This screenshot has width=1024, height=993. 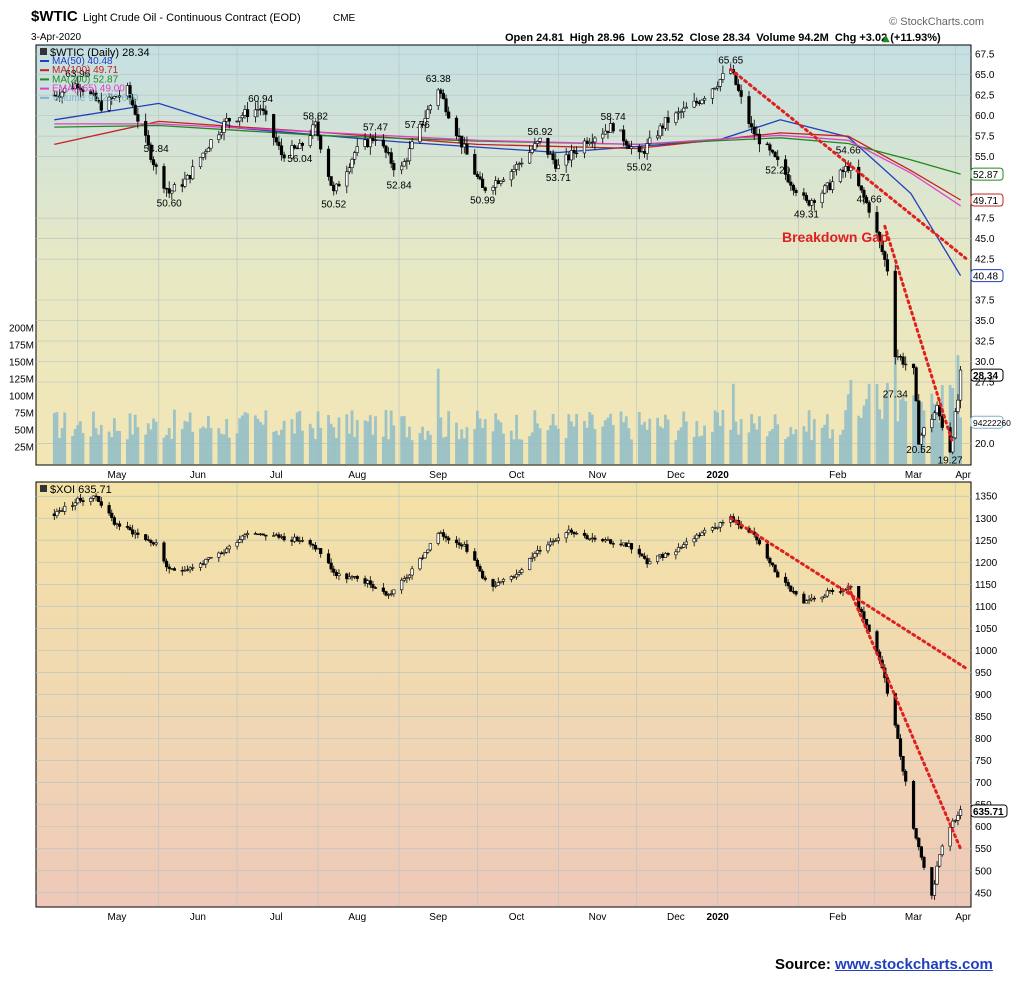 I want to click on p1-ytick-5: 37.5, so click(x=985, y=301).